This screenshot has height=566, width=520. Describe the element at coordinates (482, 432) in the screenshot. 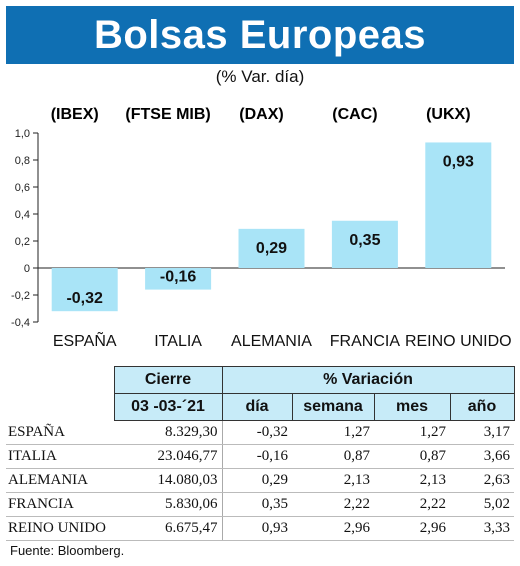

I see `table-cell: 3,17` at that location.